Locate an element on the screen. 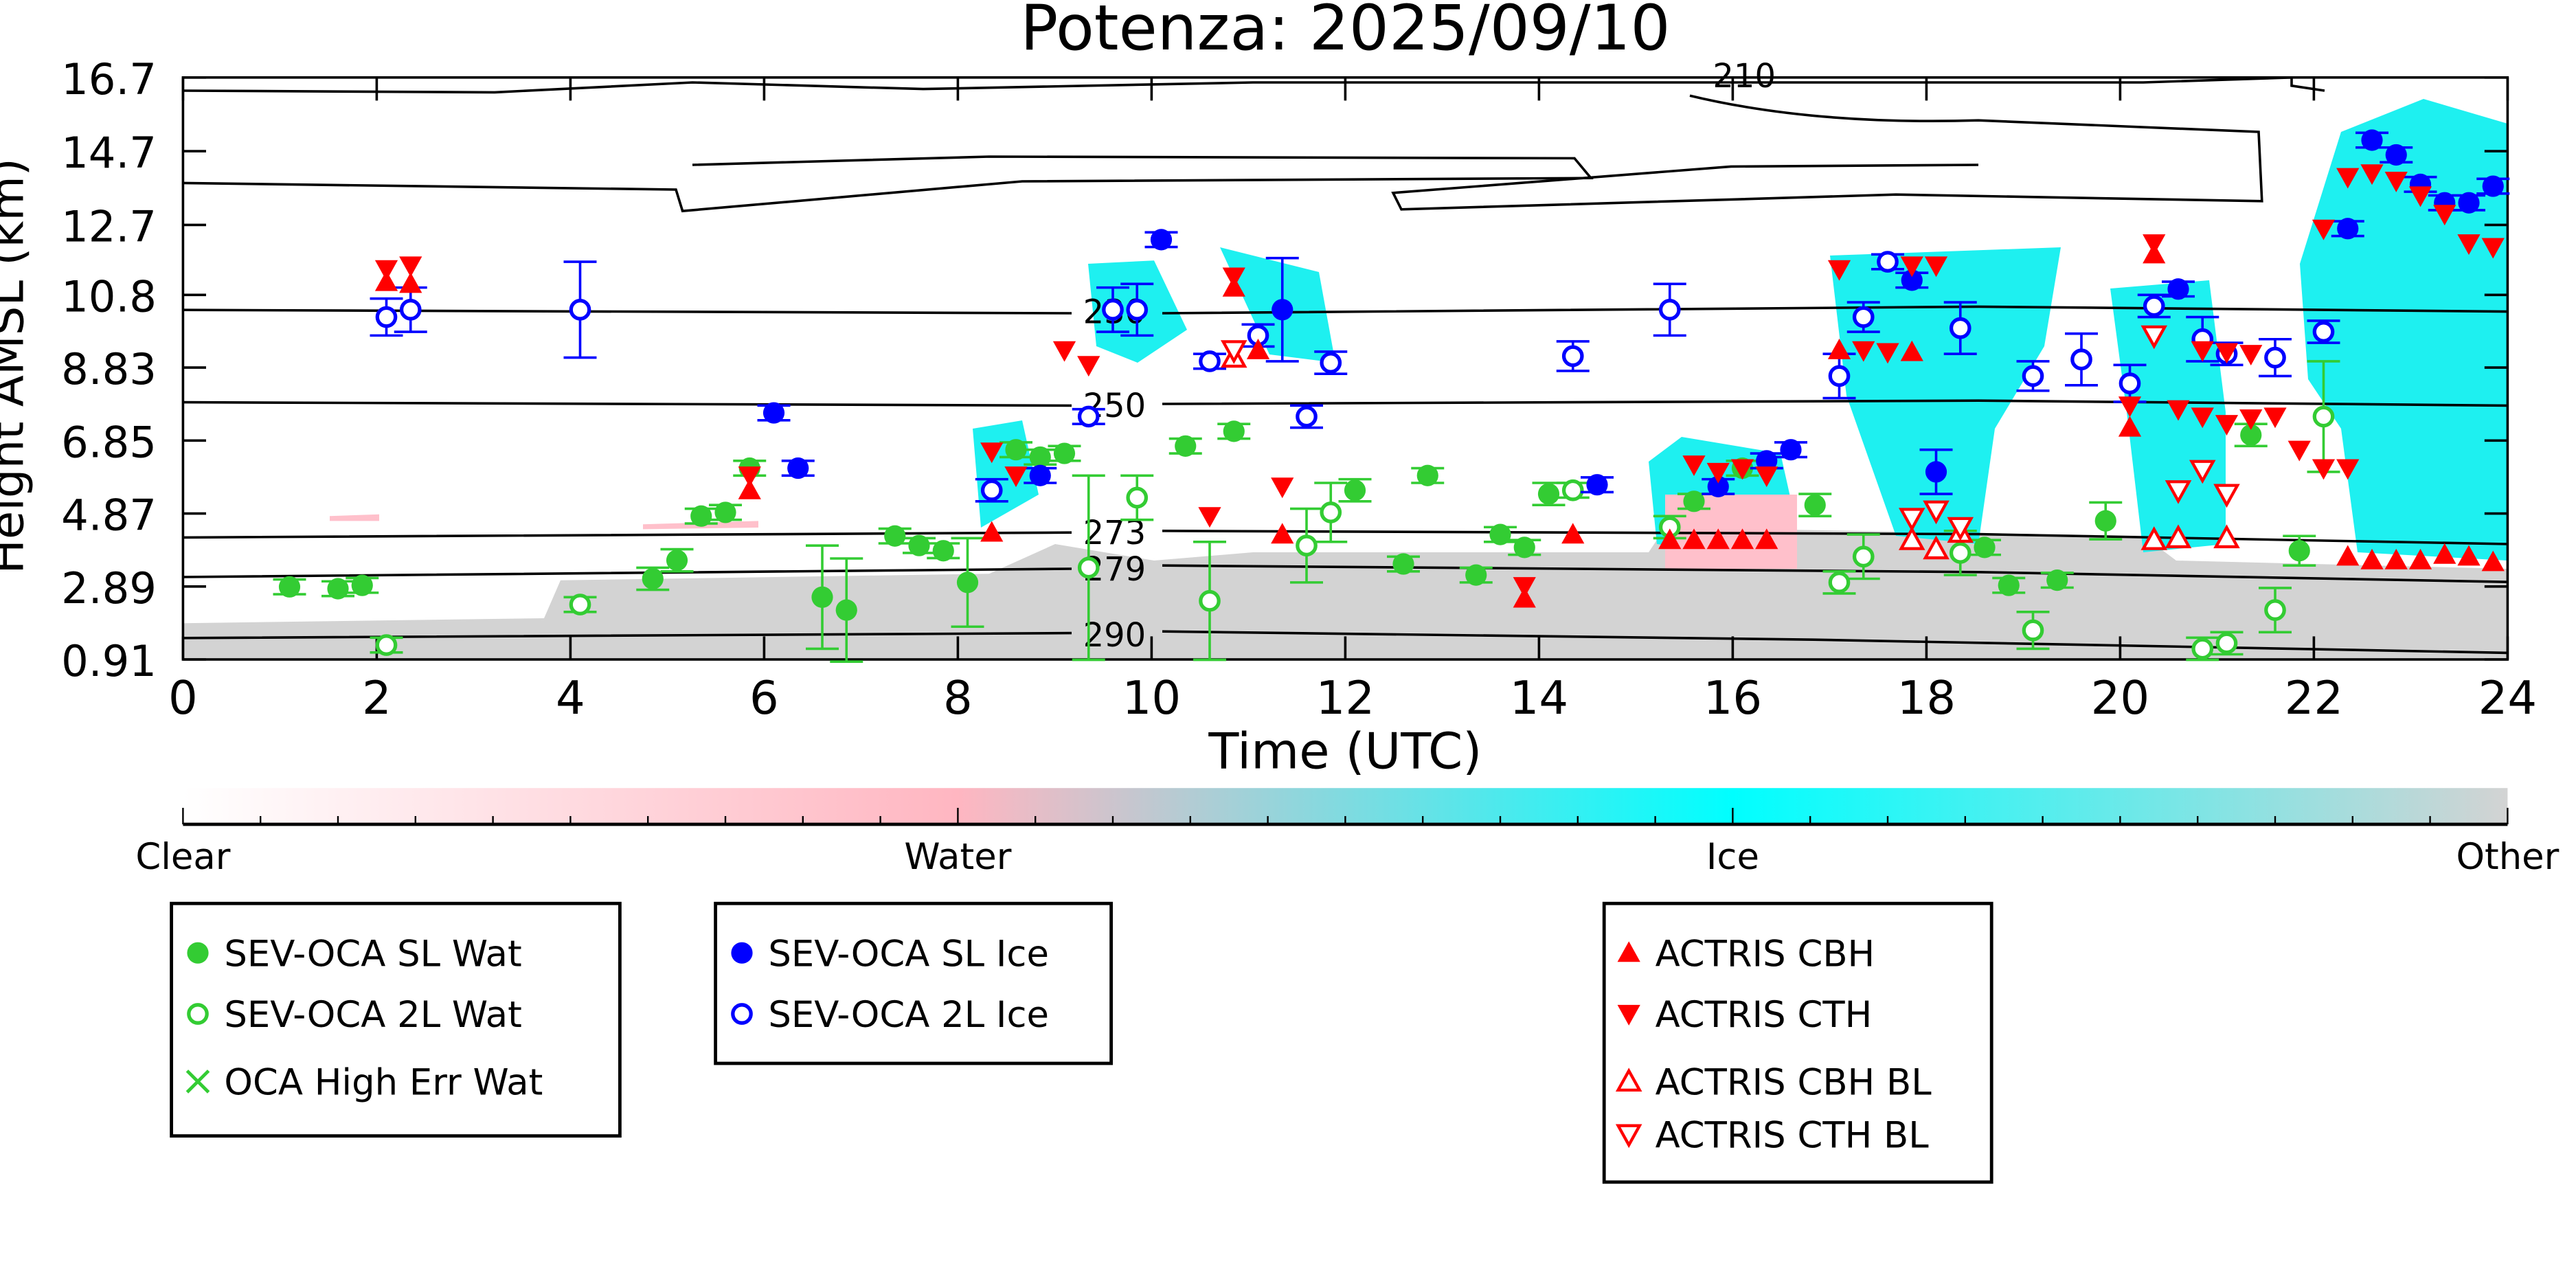 This screenshot has width=2576, height=1288. mask-other is located at coordinates (1345, 593).